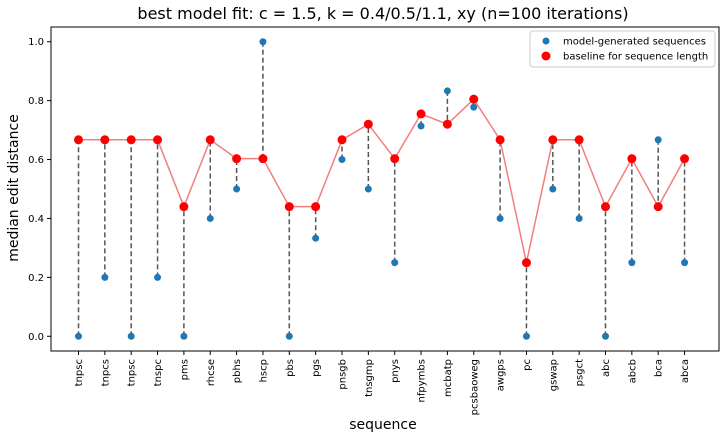 This screenshot has width=725, height=439. What do you see at coordinates (184, 369) in the screenshot?
I see `x-tick-label: pms` at bounding box center [184, 369].